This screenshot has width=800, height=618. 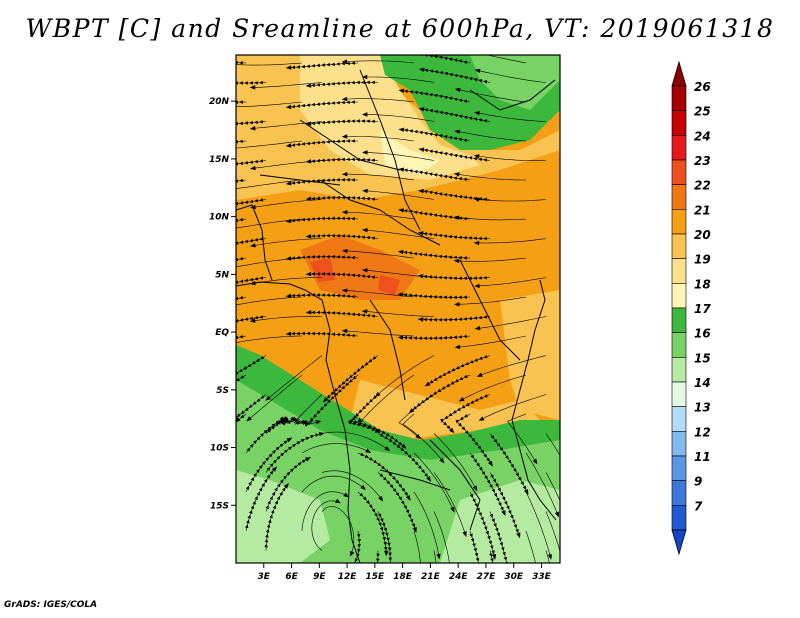 I want to click on lat-tick-label: EQ, so click(x=222, y=333).